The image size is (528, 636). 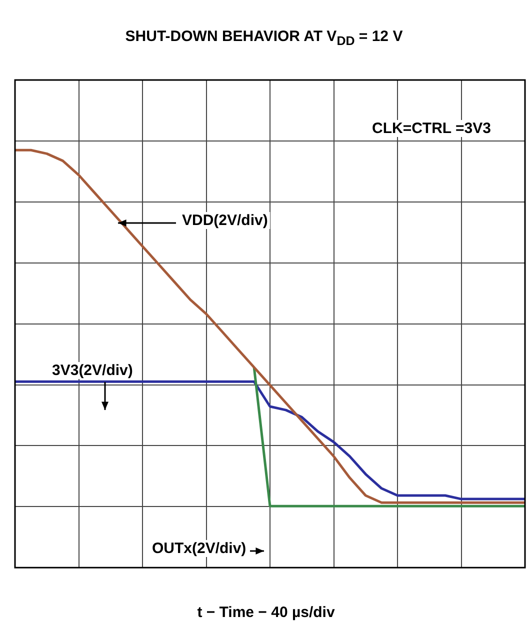 I want to click on text: VDD(2V/div), so click(x=225, y=220).